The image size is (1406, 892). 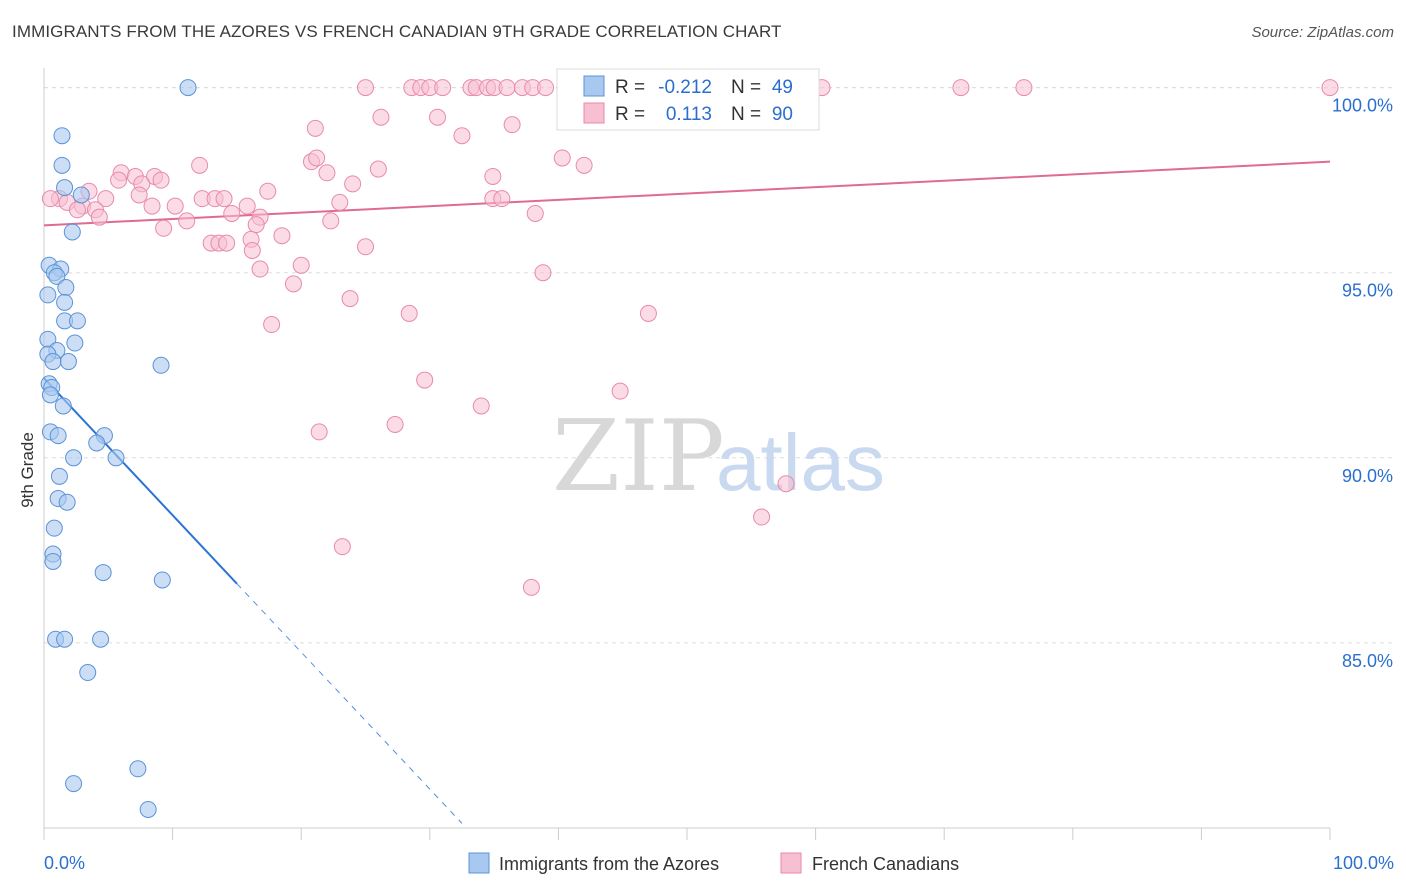 What do you see at coordinates (746, 87) in the screenshot?
I see `stats-n-label-1: N =` at bounding box center [746, 87].